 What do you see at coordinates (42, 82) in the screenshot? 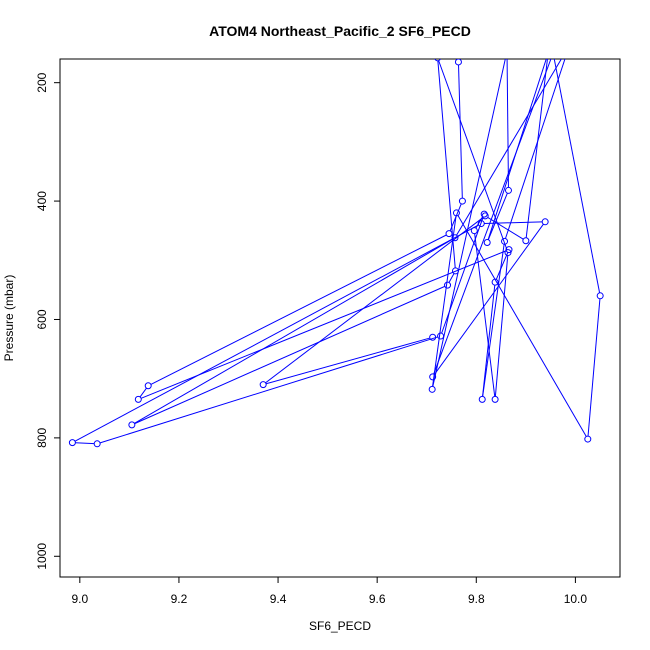
I see `y-tick-label: 200` at bounding box center [42, 82].